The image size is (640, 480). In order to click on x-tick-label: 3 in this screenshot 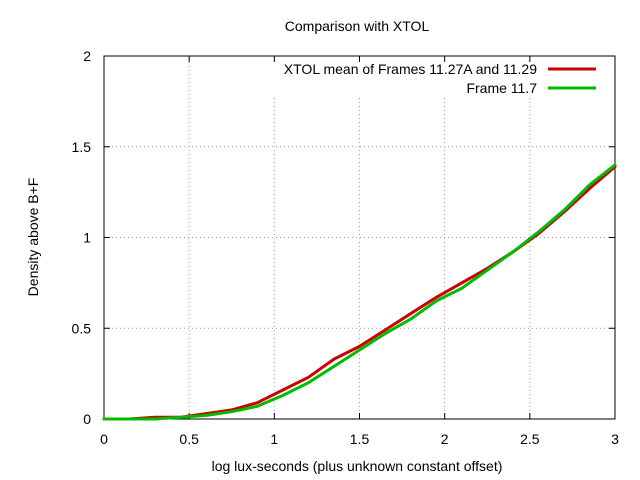, I will do `click(615, 439)`.